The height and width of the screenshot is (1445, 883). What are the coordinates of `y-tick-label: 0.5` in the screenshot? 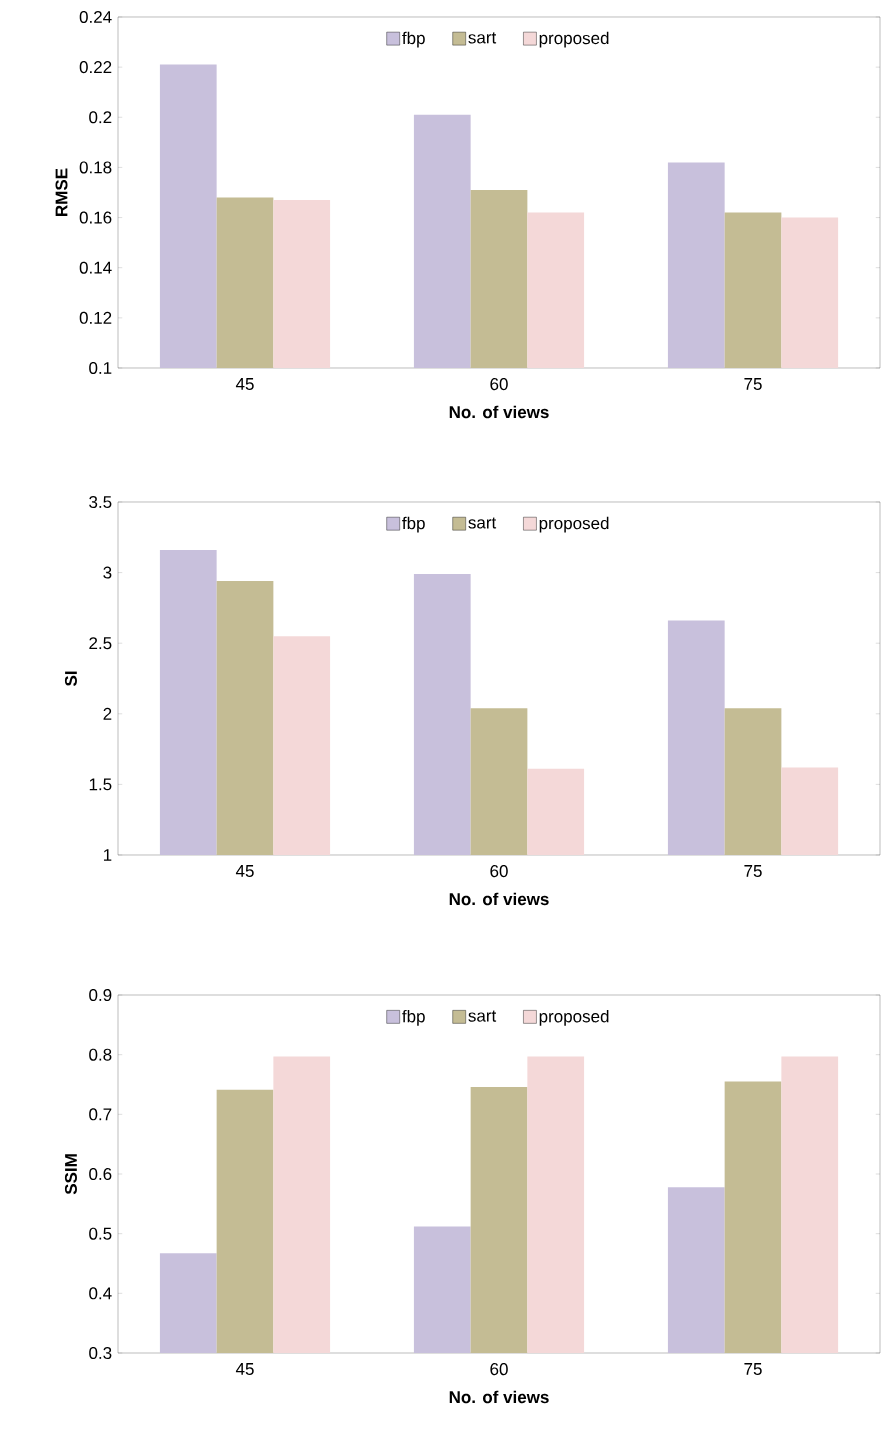 It's located at (100, 1233).